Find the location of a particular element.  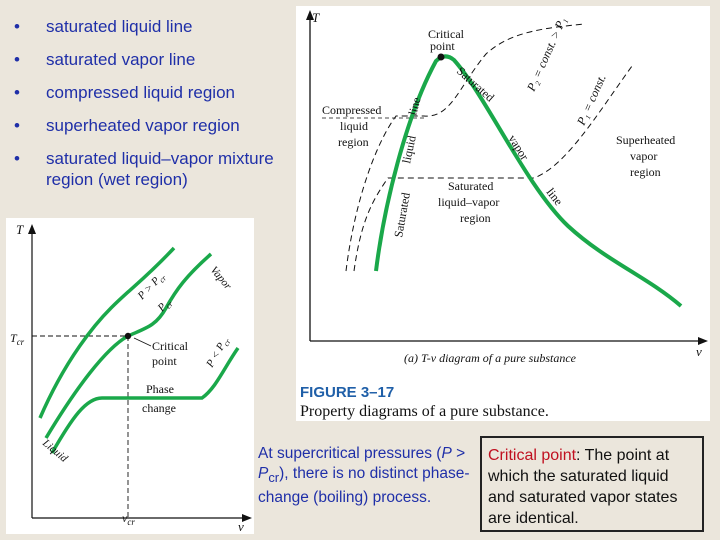

isobar-above-critical is located at coordinates (107, 332).